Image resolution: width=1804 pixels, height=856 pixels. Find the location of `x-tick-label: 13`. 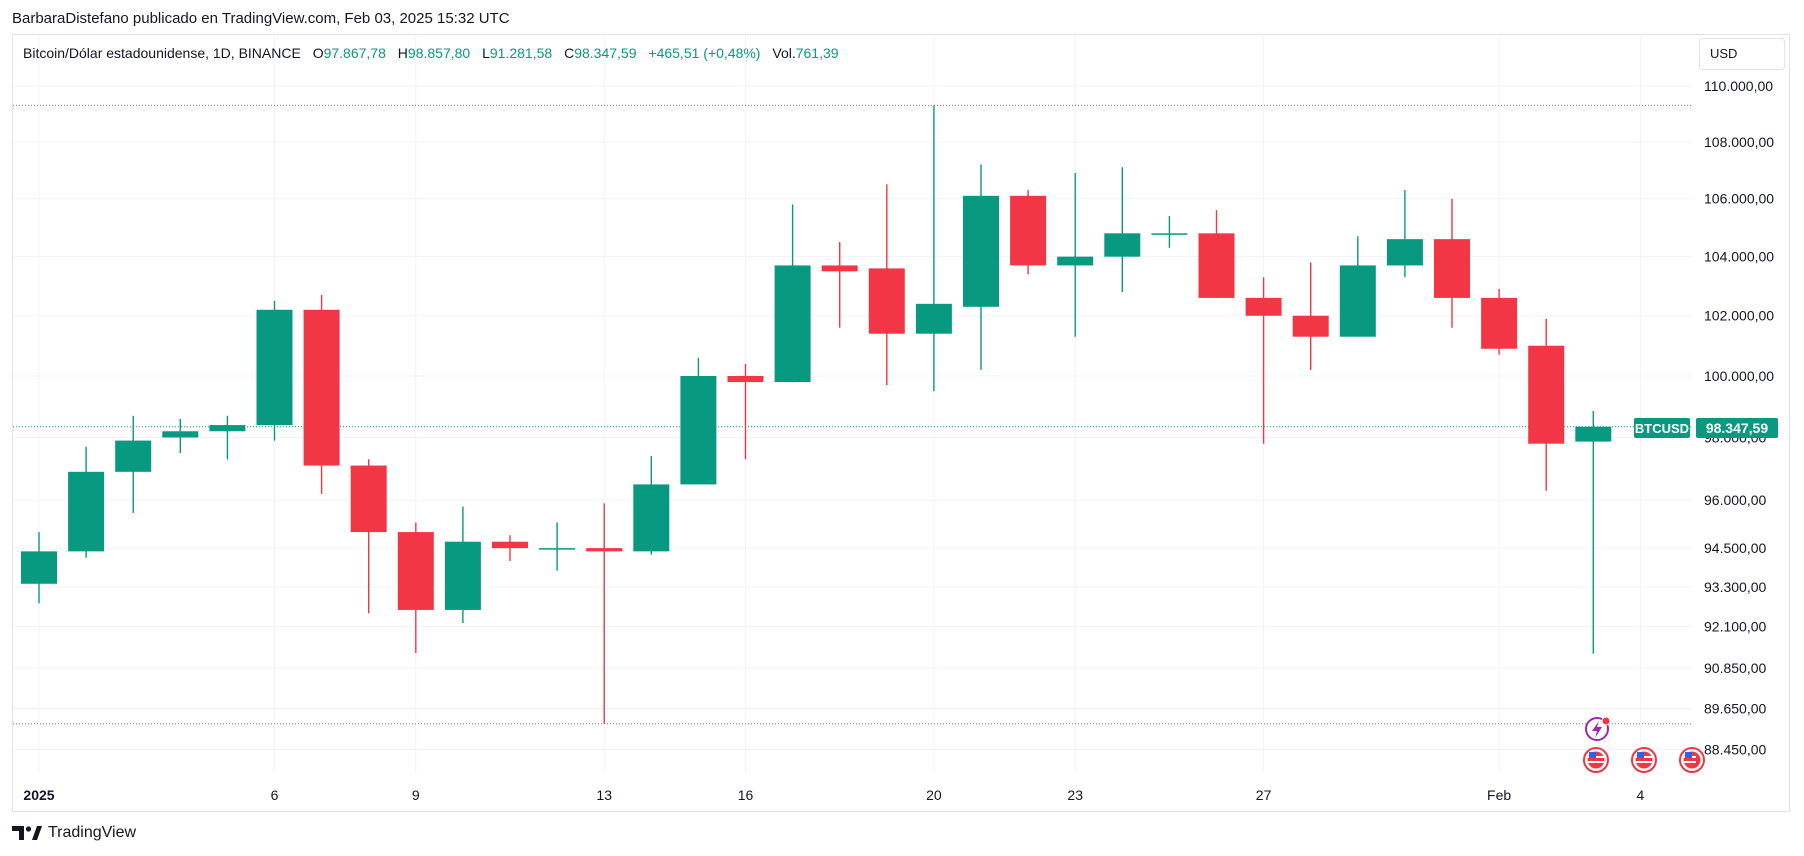

x-tick-label: 13 is located at coordinates (604, 795).